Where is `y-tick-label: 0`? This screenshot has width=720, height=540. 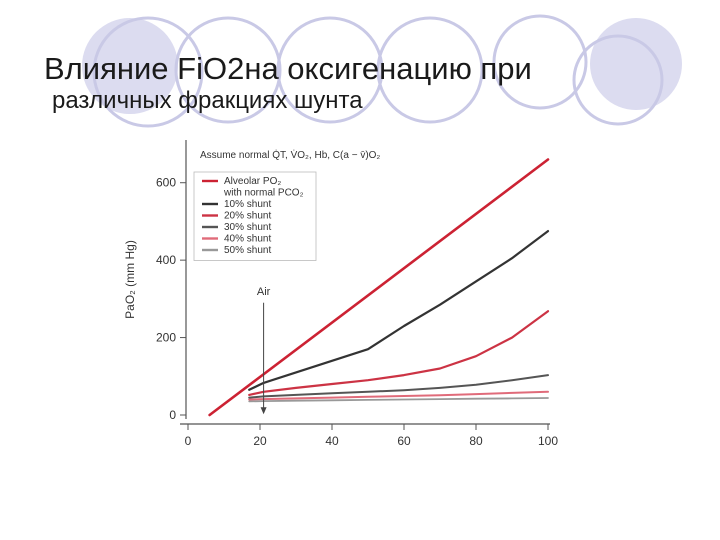 y-tick-label: 0 is located at coordinates (172, 415).